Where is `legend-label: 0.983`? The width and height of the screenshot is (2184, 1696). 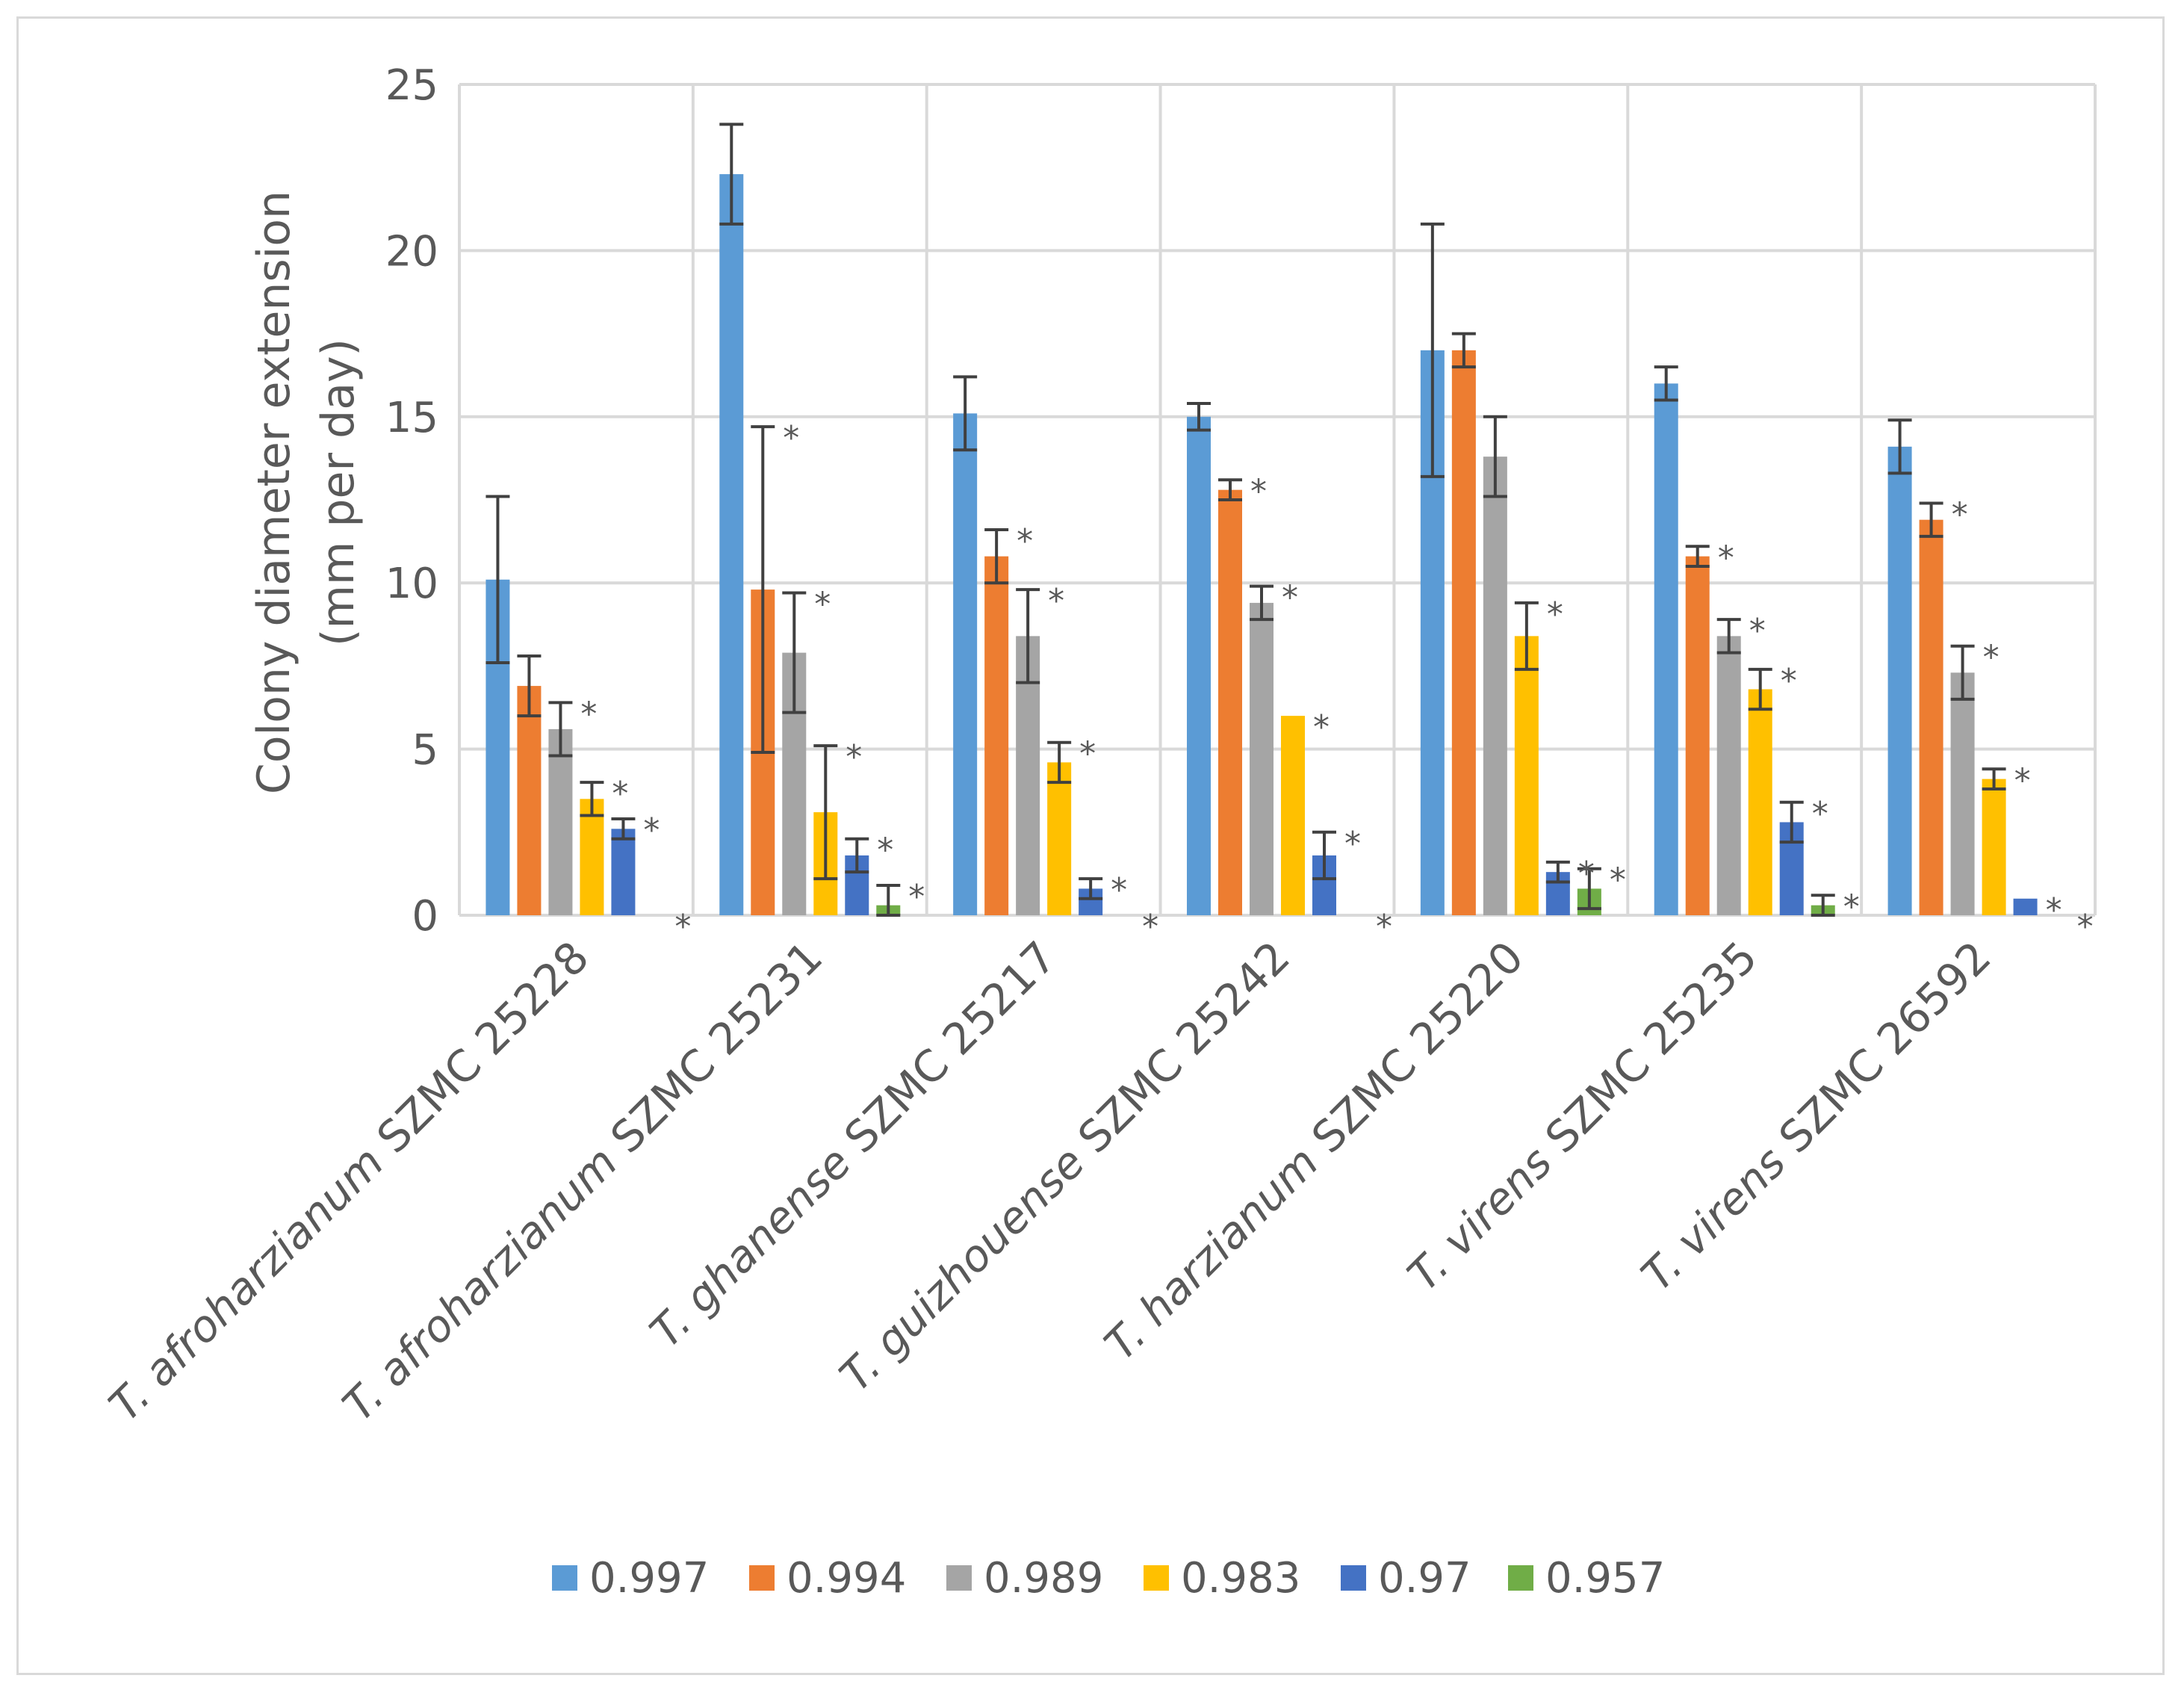
legend-label: 0.983 is located at coordinates (1240, 1578).